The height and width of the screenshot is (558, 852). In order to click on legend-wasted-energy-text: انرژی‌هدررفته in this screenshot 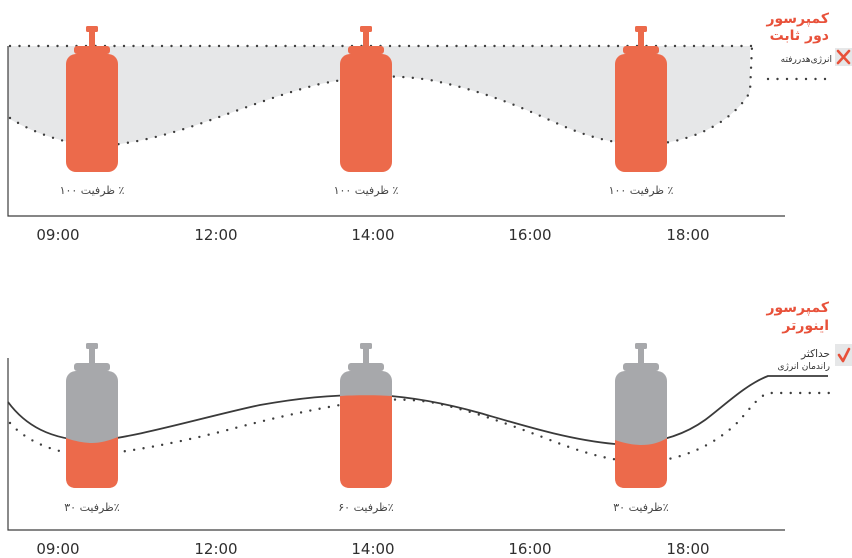, I will do `click(806, 60)`.